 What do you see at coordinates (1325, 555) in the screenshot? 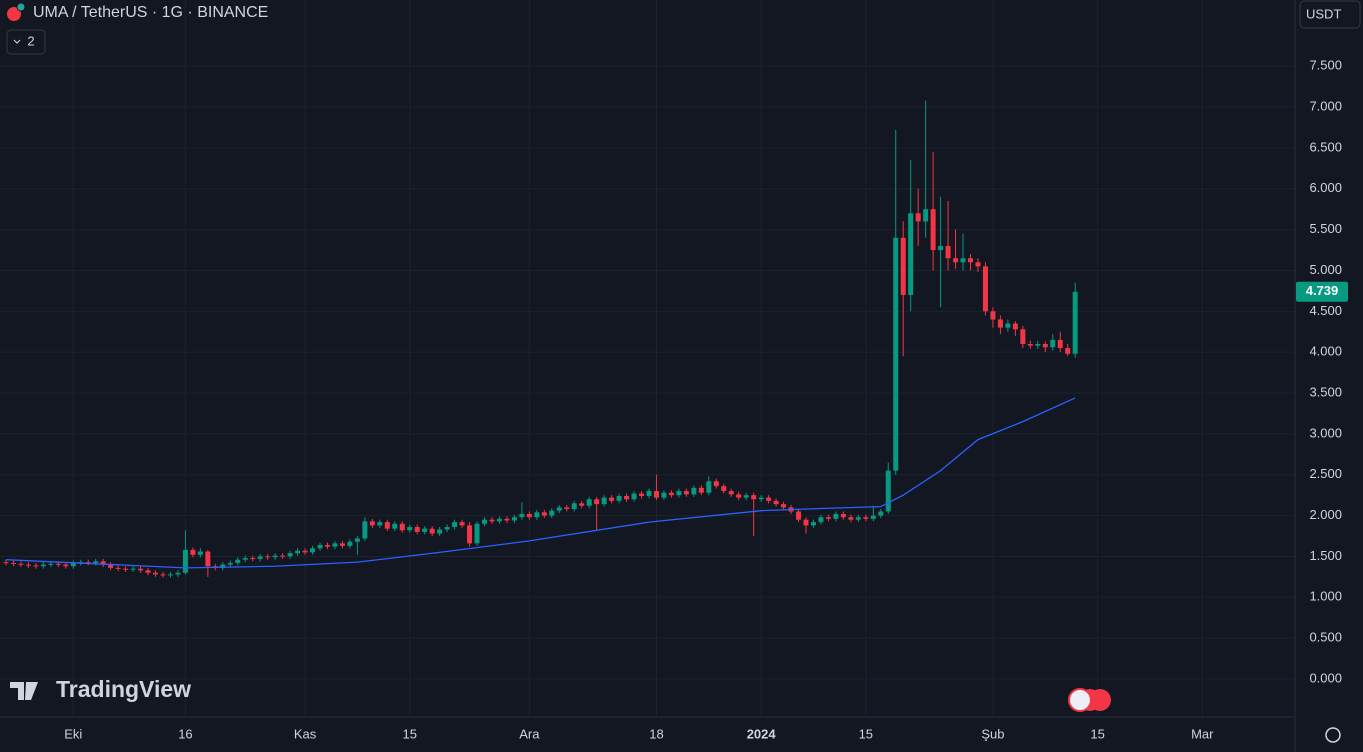
I see `y-tick-label: 1.500` at bounding box center [1325, 555].